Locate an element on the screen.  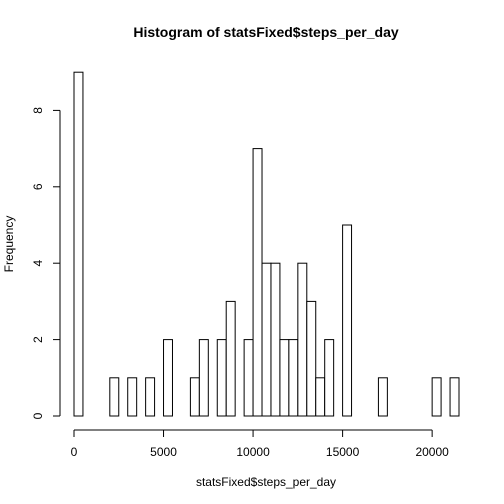
y-axis-label: Frequency is located at coordinates (9, 244).